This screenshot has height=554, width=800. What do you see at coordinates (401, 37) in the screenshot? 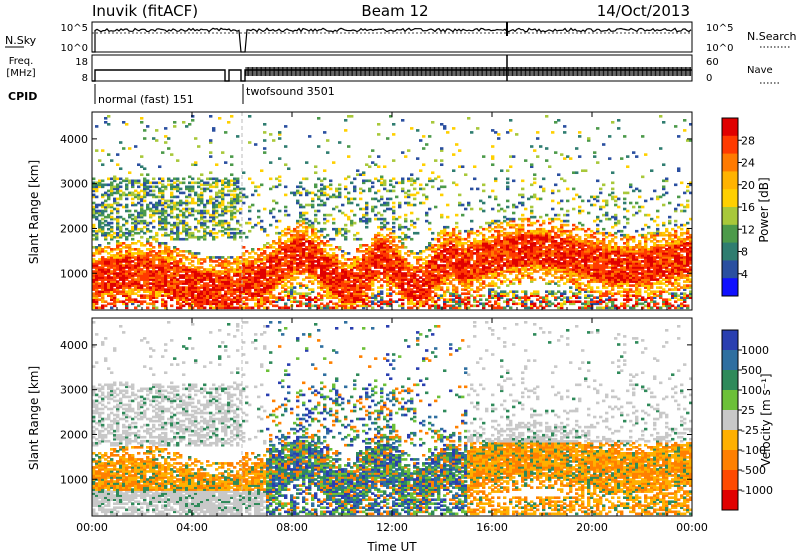
I see `noise-panel: N.Sky 10^5 10^0 10^5 10^0 N.Search` at bounding box center [401, 37].